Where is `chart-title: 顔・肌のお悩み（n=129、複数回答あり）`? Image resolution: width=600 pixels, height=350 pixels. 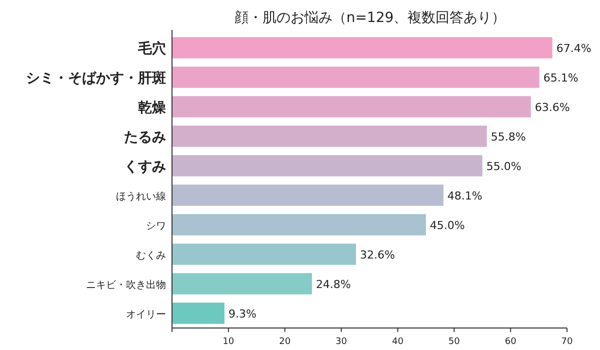 chart-title: 顔・肌のお悩み（n=129、複数回答あり） is located at coordinates (370, 18).